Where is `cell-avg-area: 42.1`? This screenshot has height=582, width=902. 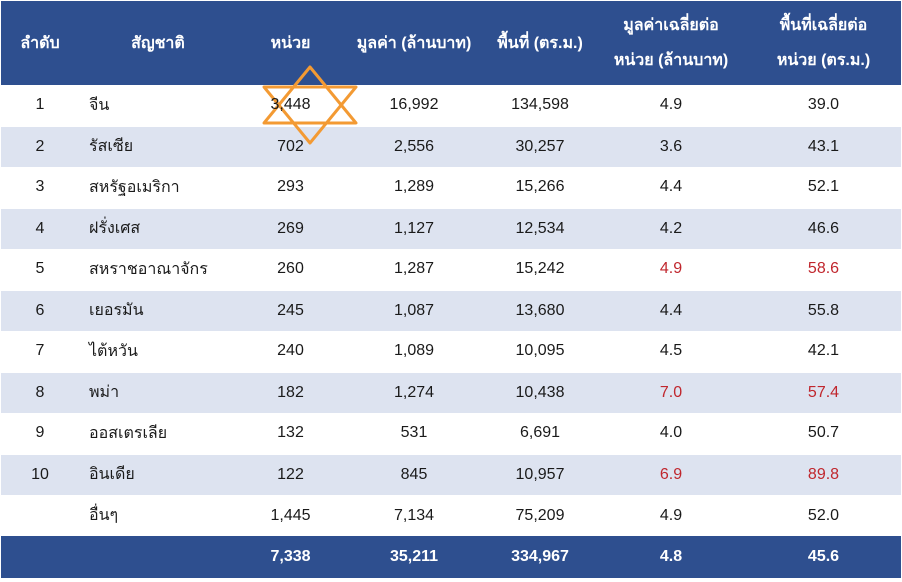 cell-avg-area: 42.1 is located at coordinates (823, 351).